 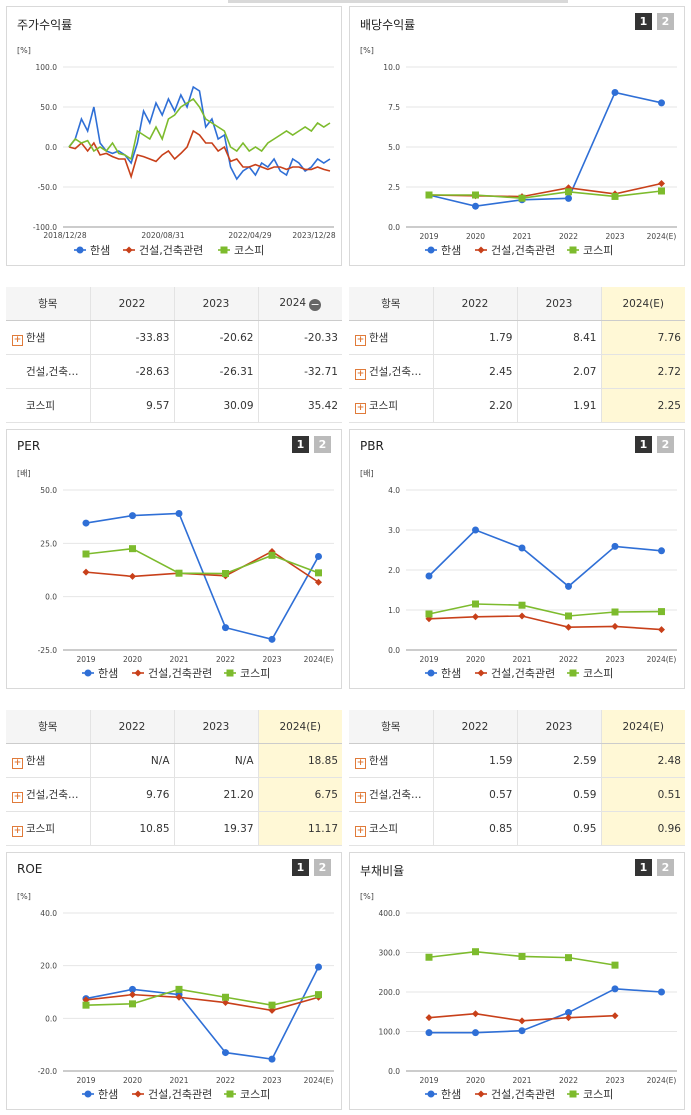 I want to click on table-cell: 1.79, so click(x=475, y=337).